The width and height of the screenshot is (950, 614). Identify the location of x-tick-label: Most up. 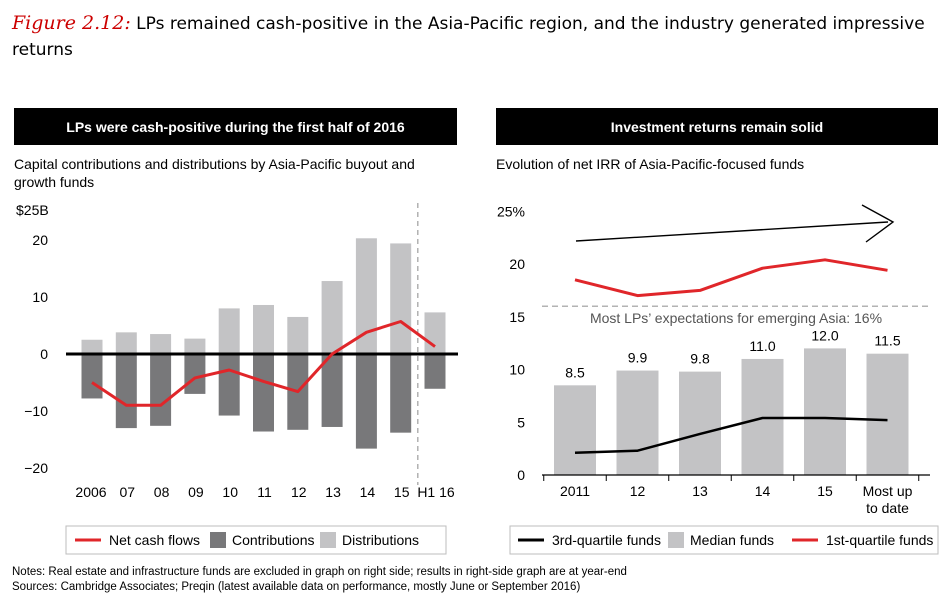
(888, 491).